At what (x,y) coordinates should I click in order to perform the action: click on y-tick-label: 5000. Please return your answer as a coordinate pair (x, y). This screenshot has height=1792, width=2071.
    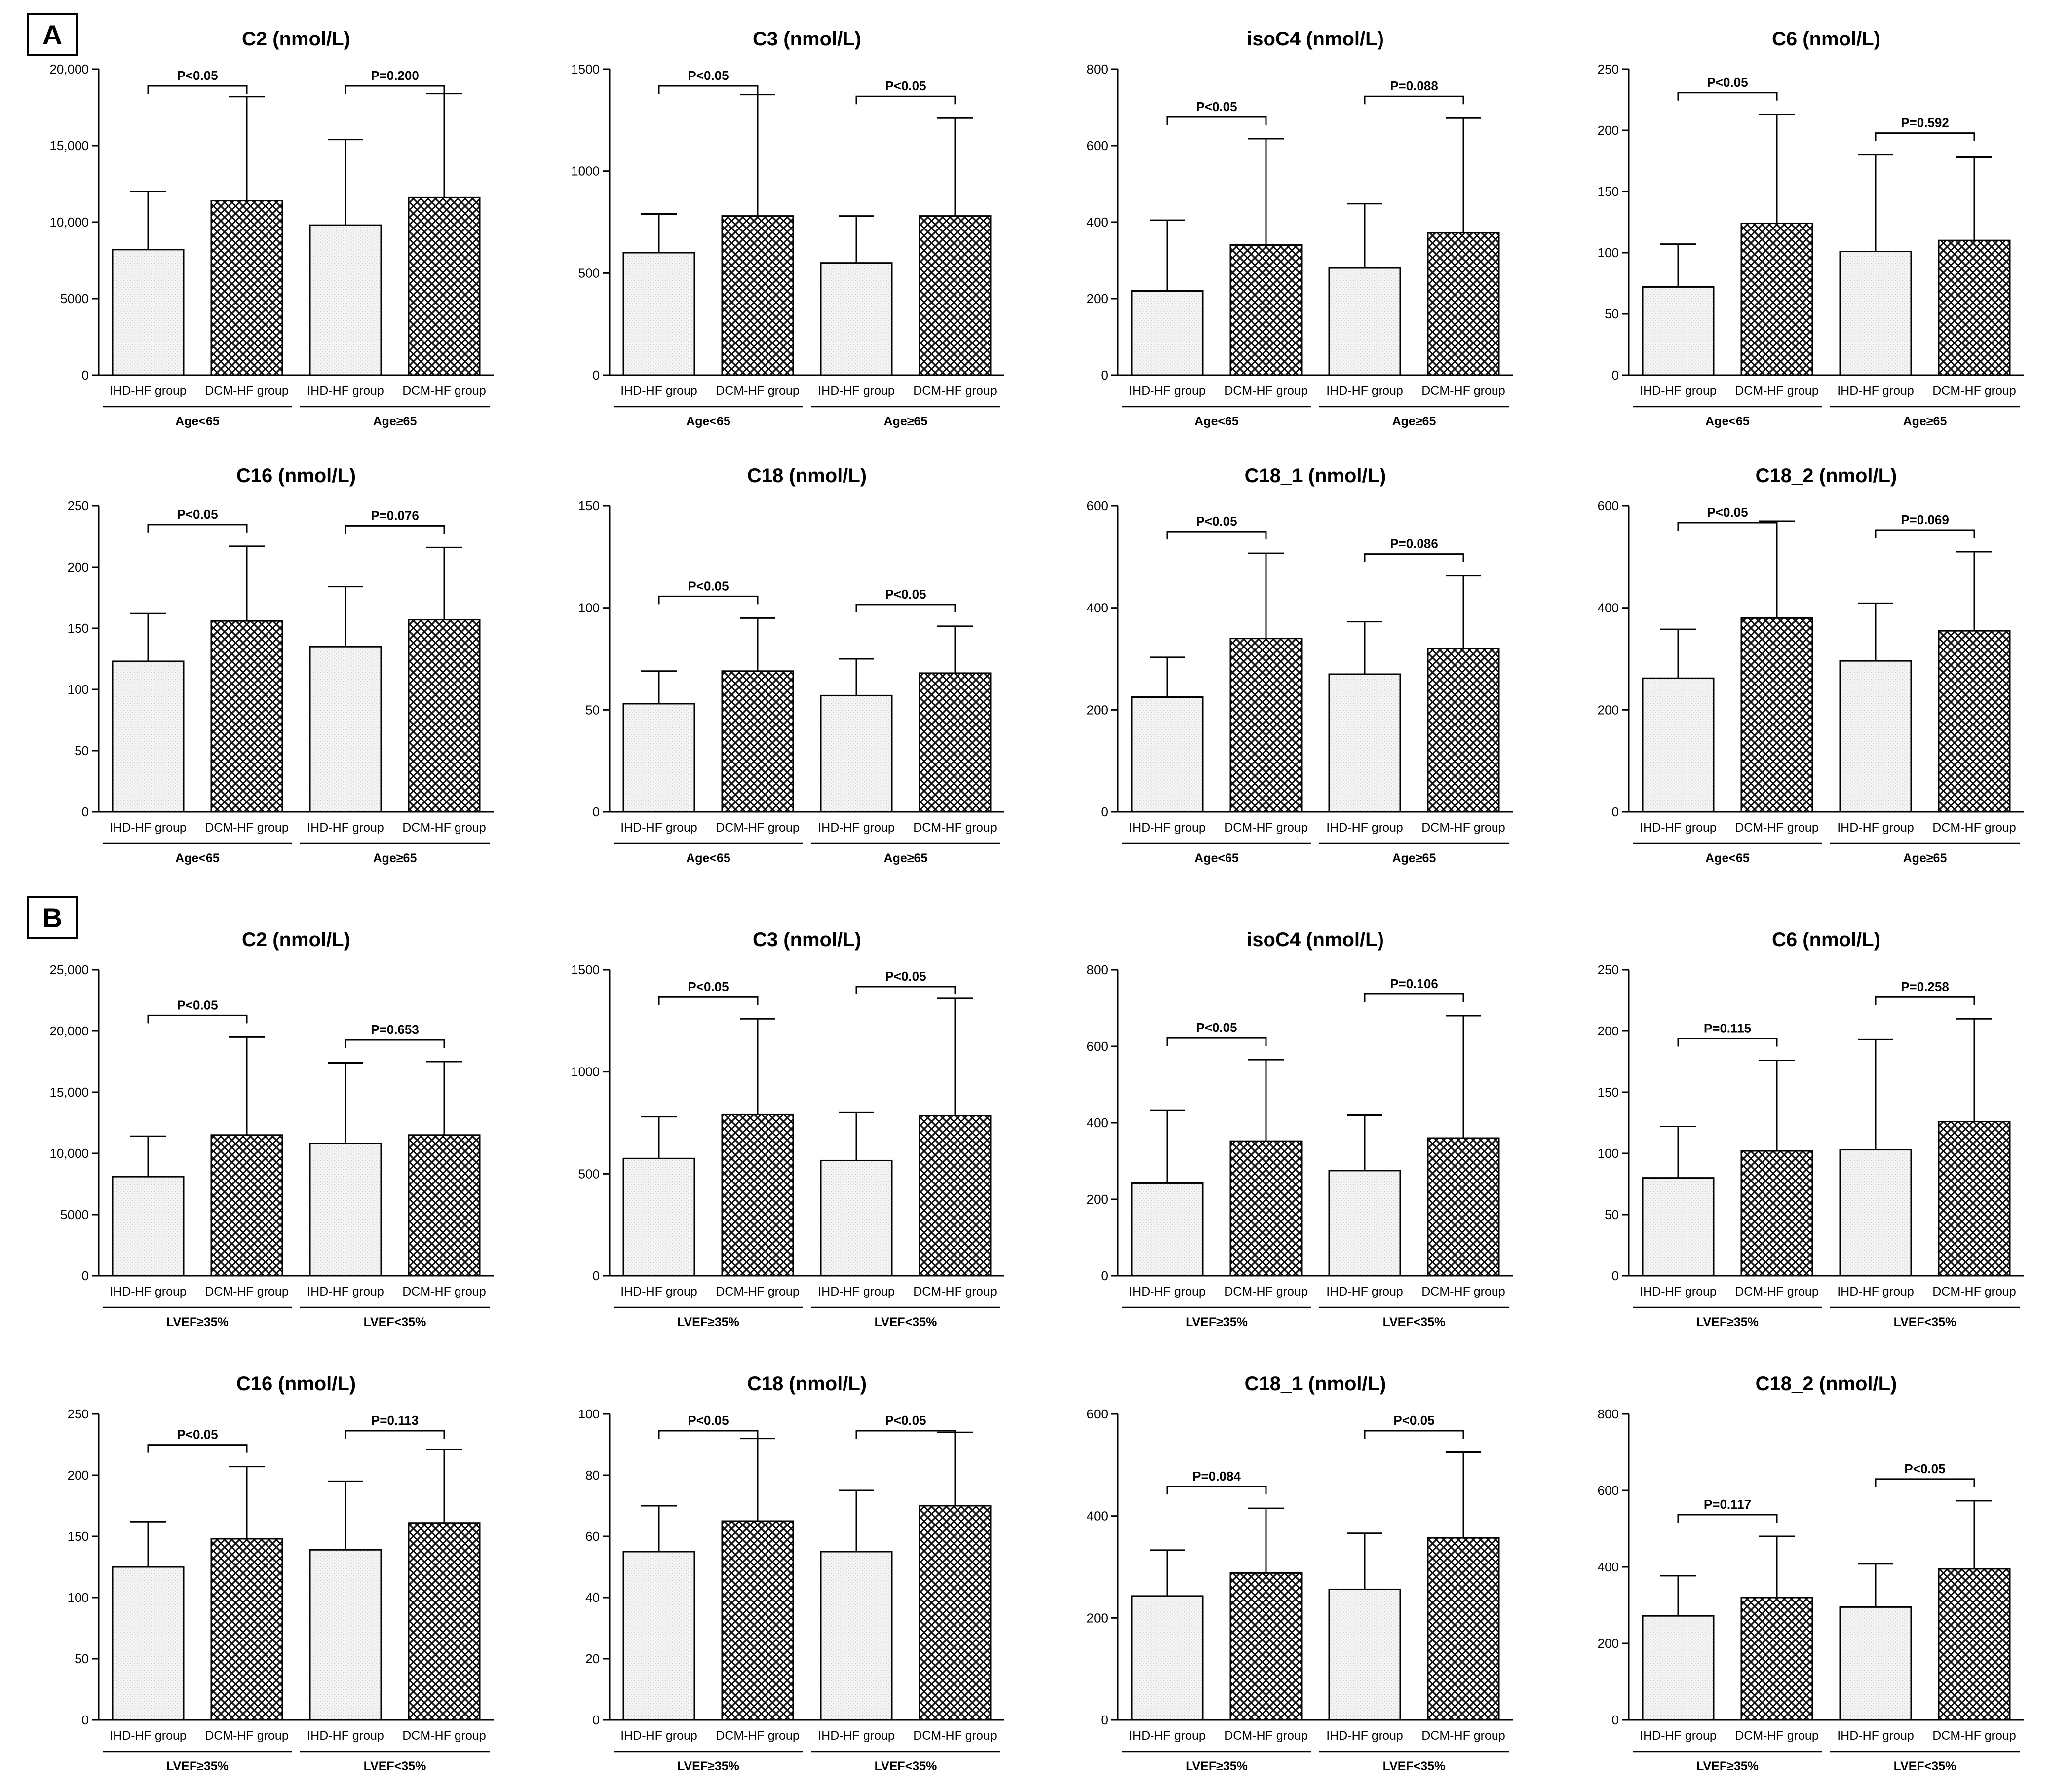
    Looking at the image, I should click on (74, 1214).